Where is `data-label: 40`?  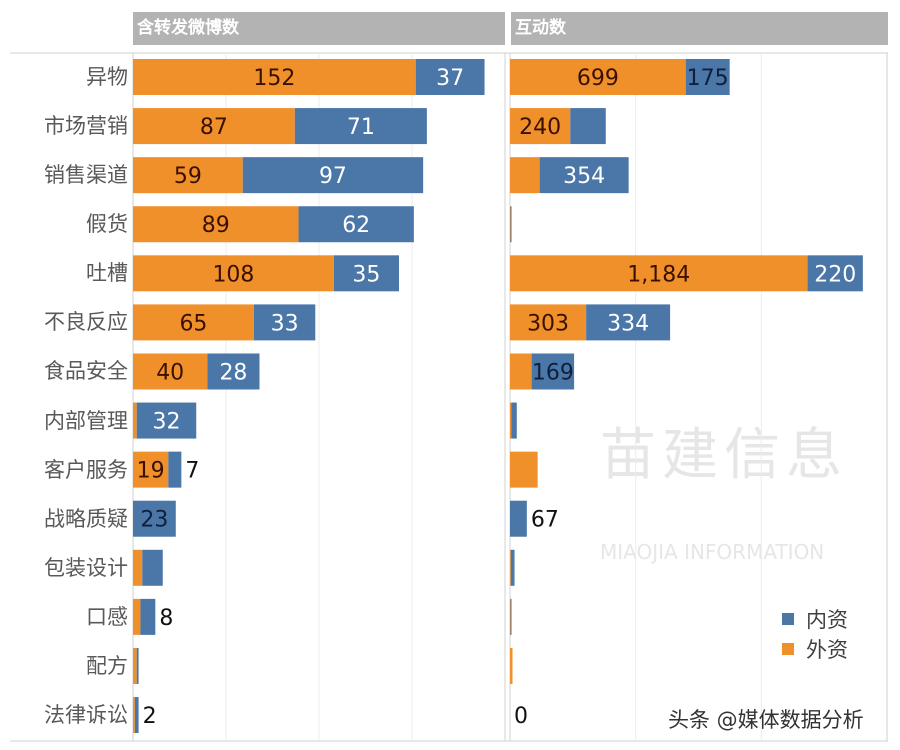 data-label: 40 is located at coordinates (170, 372).